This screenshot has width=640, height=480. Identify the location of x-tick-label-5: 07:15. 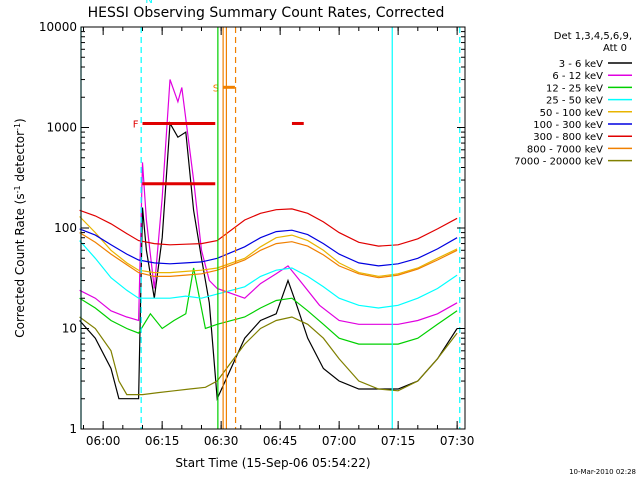
(398, 441).